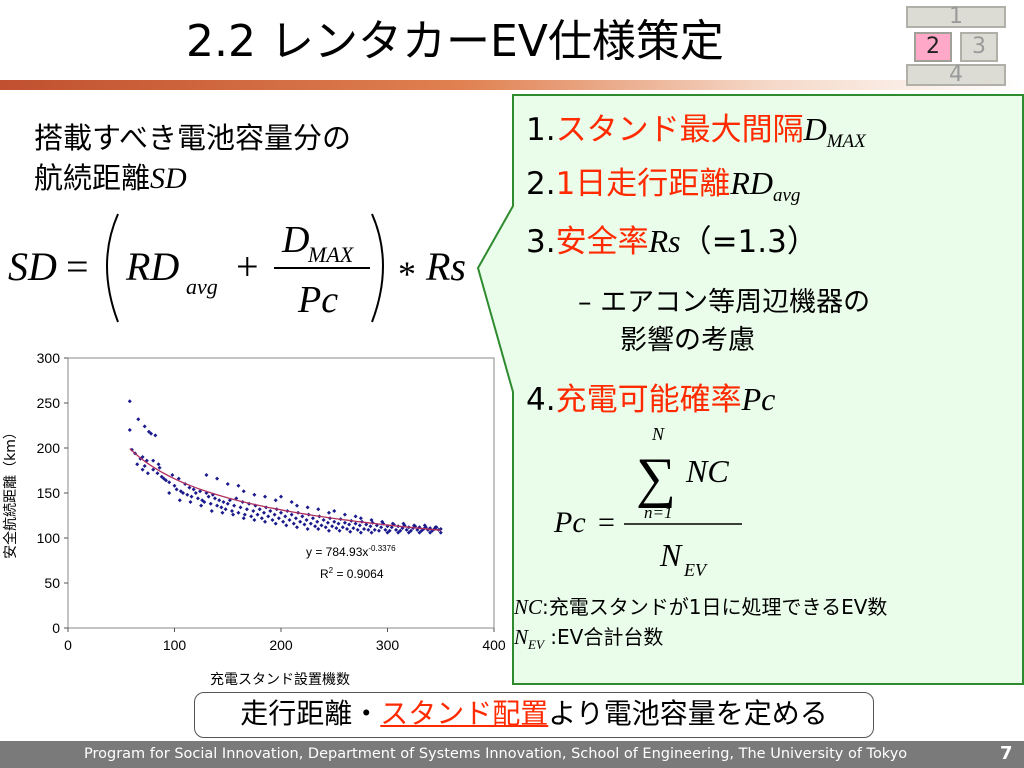  What do you see at coordinates (247, 266) in the screenshot?
I see `sd-plus: +` at bounding box center [247, 266].